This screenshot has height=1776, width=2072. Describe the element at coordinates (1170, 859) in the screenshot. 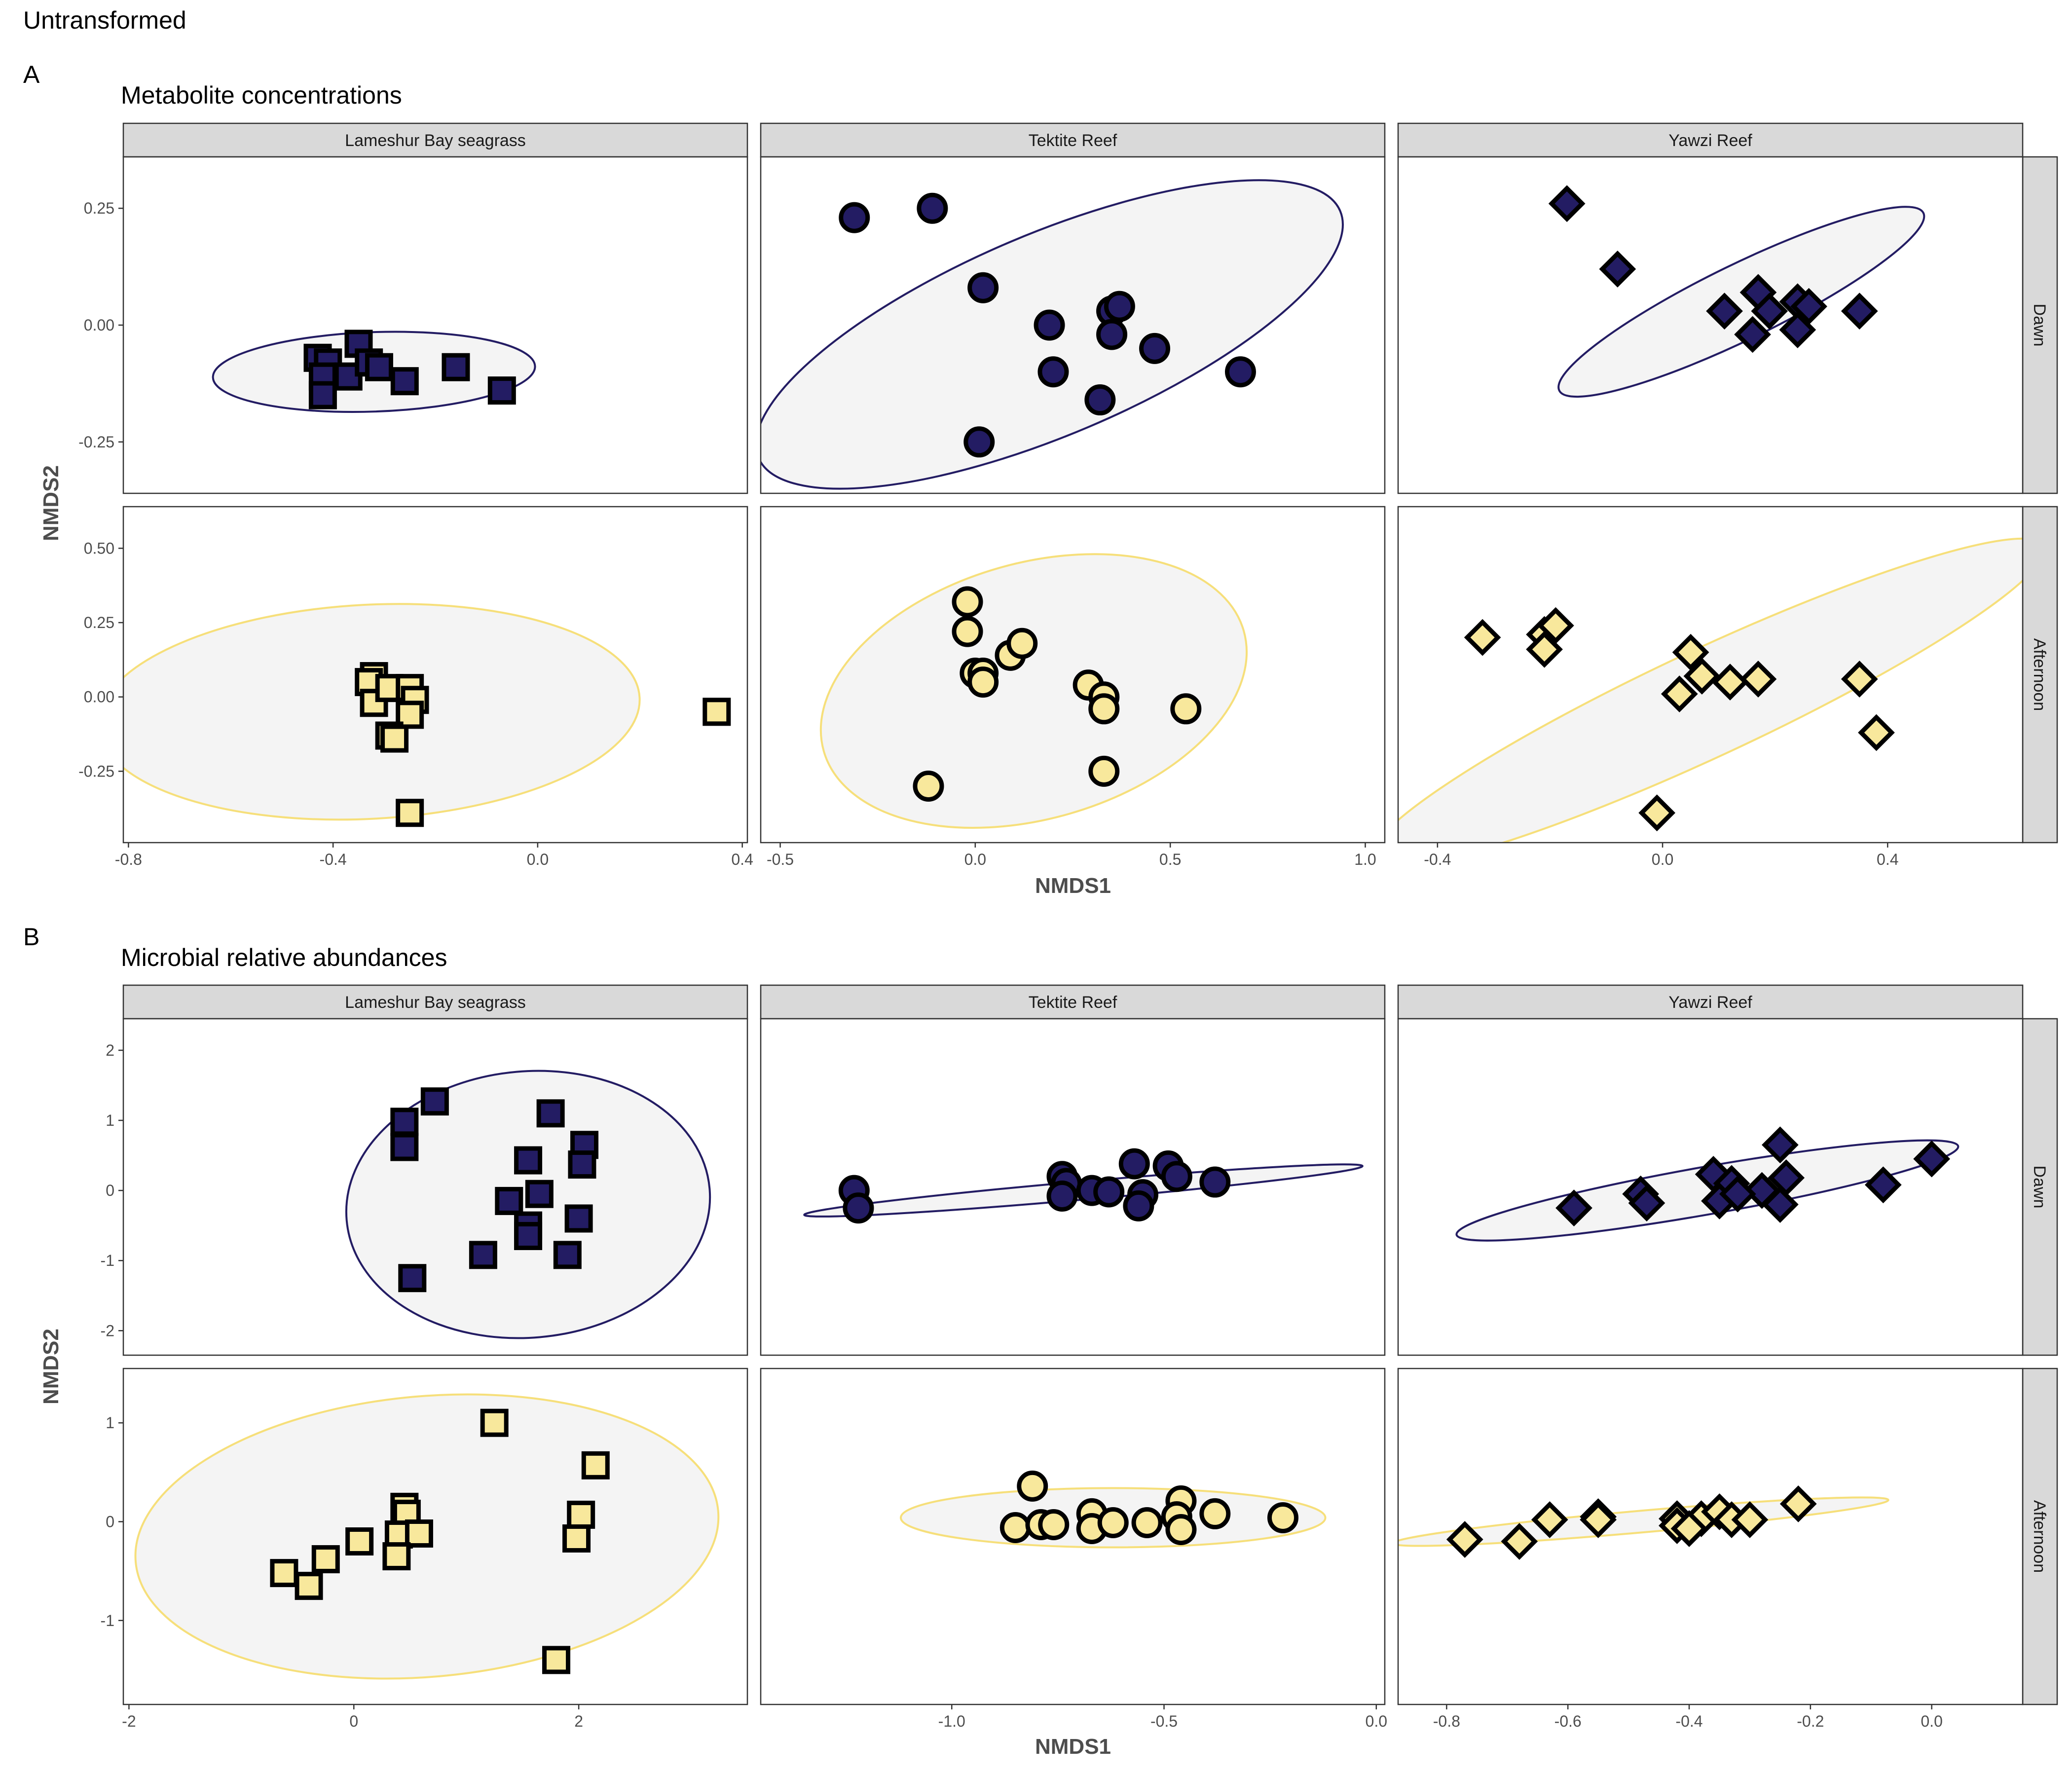

I see `x-tick-label: 0.5` at that location.